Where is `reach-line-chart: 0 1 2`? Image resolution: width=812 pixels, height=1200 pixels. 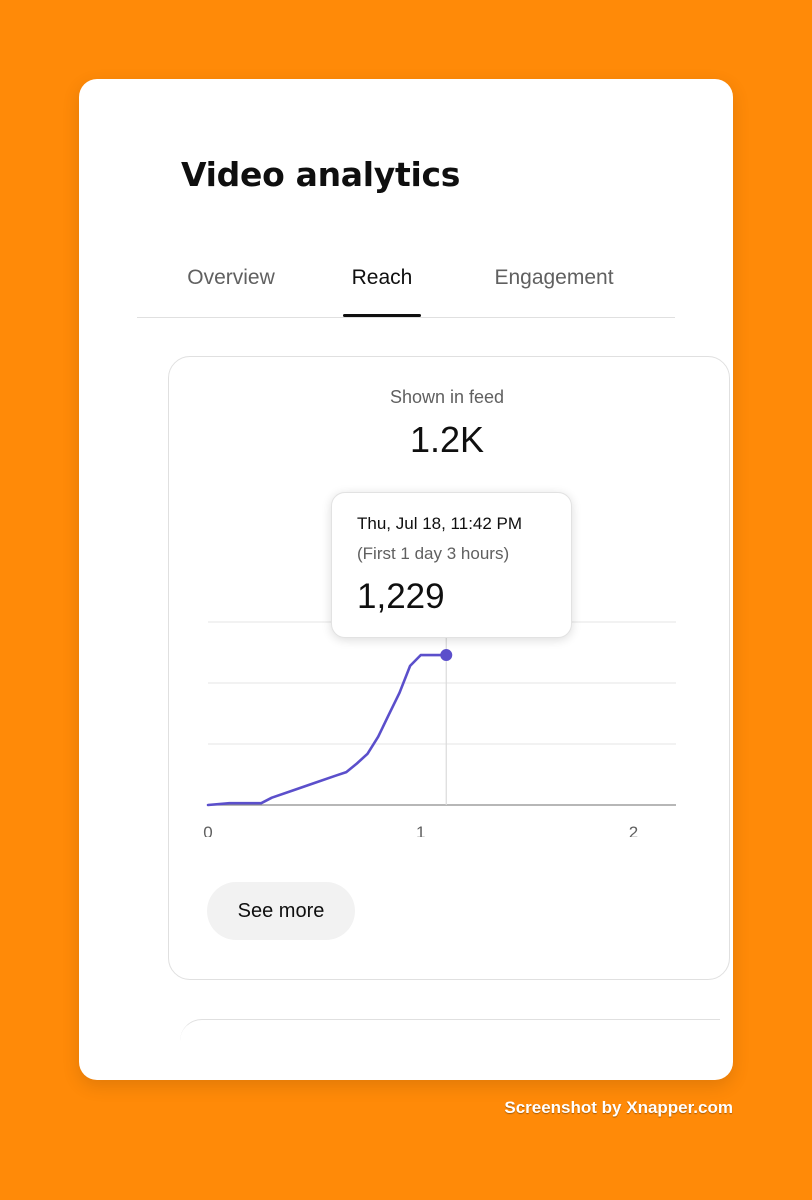
reach-line-chart: 0 1 2 is located at coordinates (439, 729).